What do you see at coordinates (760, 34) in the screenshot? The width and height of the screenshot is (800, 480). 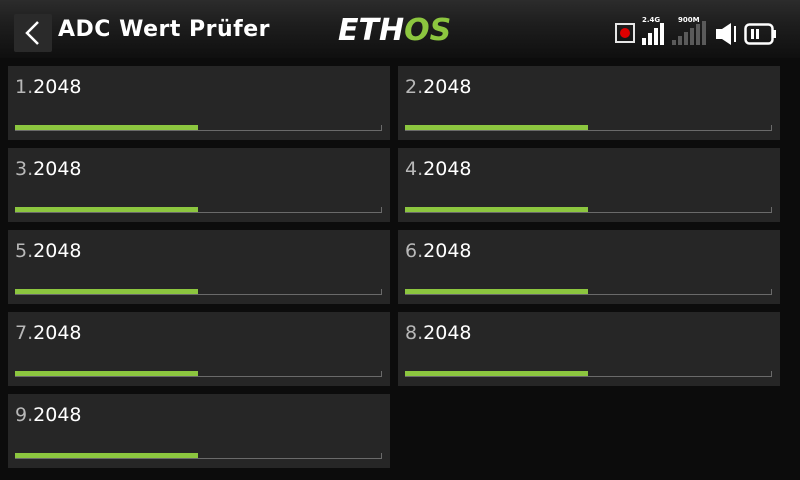 I see `battery-icon` at bounding box center [760, 34].